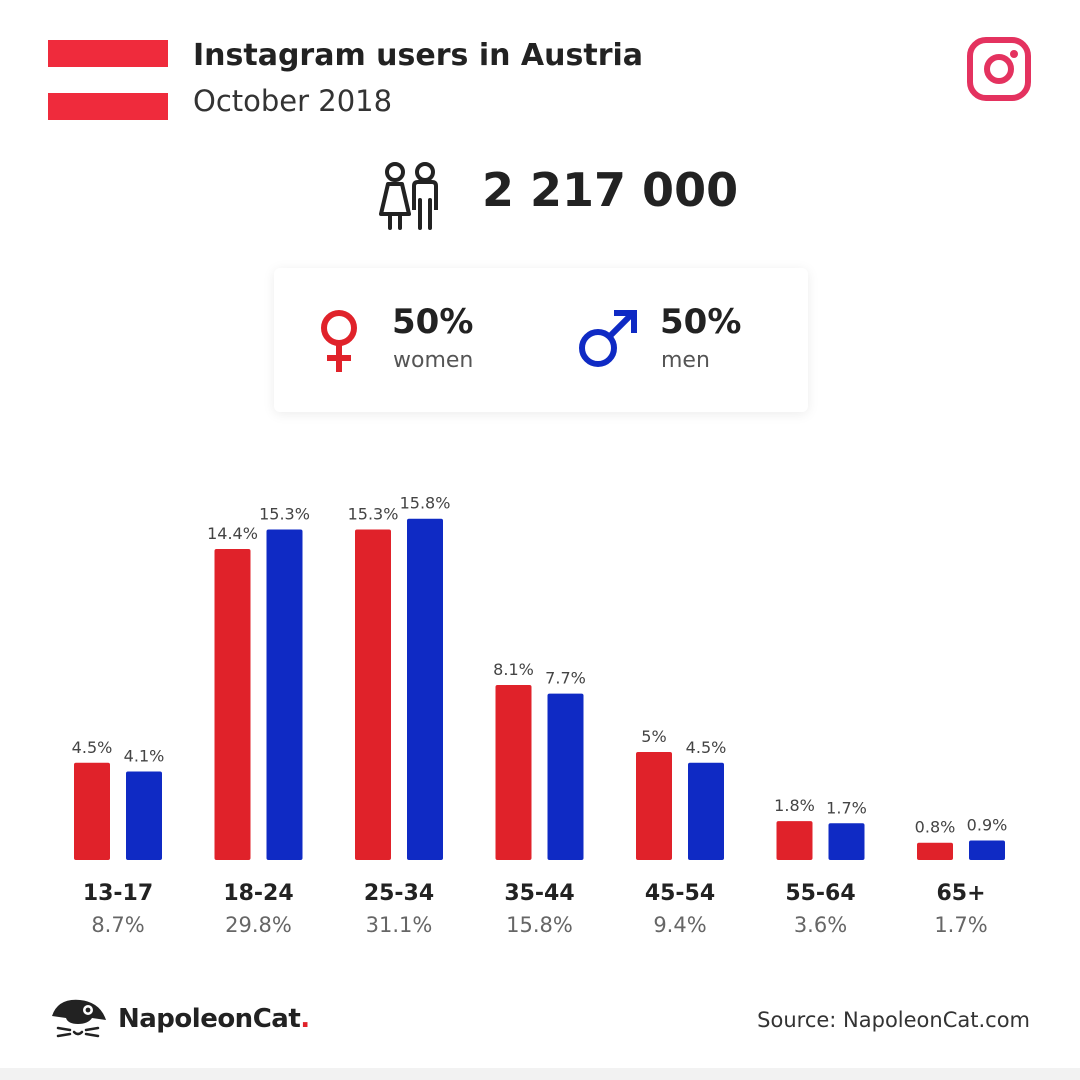  I want to click on flag-stripe-bottom, so click(108, 106).